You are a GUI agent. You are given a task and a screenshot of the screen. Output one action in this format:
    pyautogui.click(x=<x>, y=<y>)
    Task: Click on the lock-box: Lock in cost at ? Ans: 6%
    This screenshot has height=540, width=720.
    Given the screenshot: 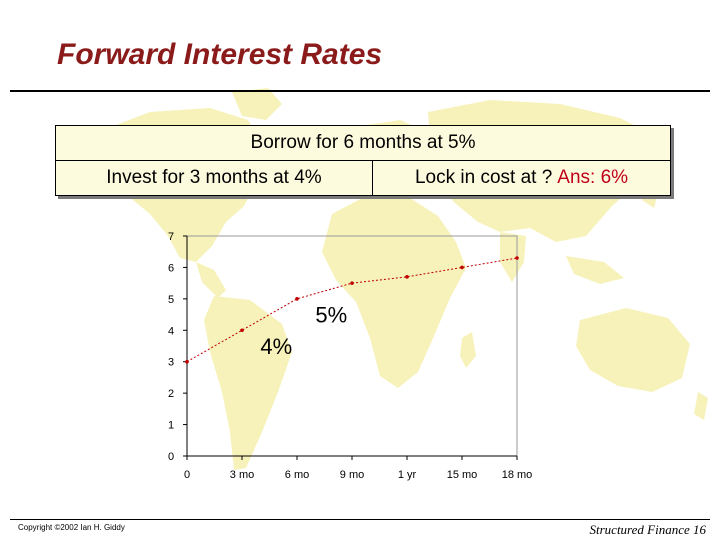 What is the action you would take?
    pyautogui.click(x=521, y=178)
    